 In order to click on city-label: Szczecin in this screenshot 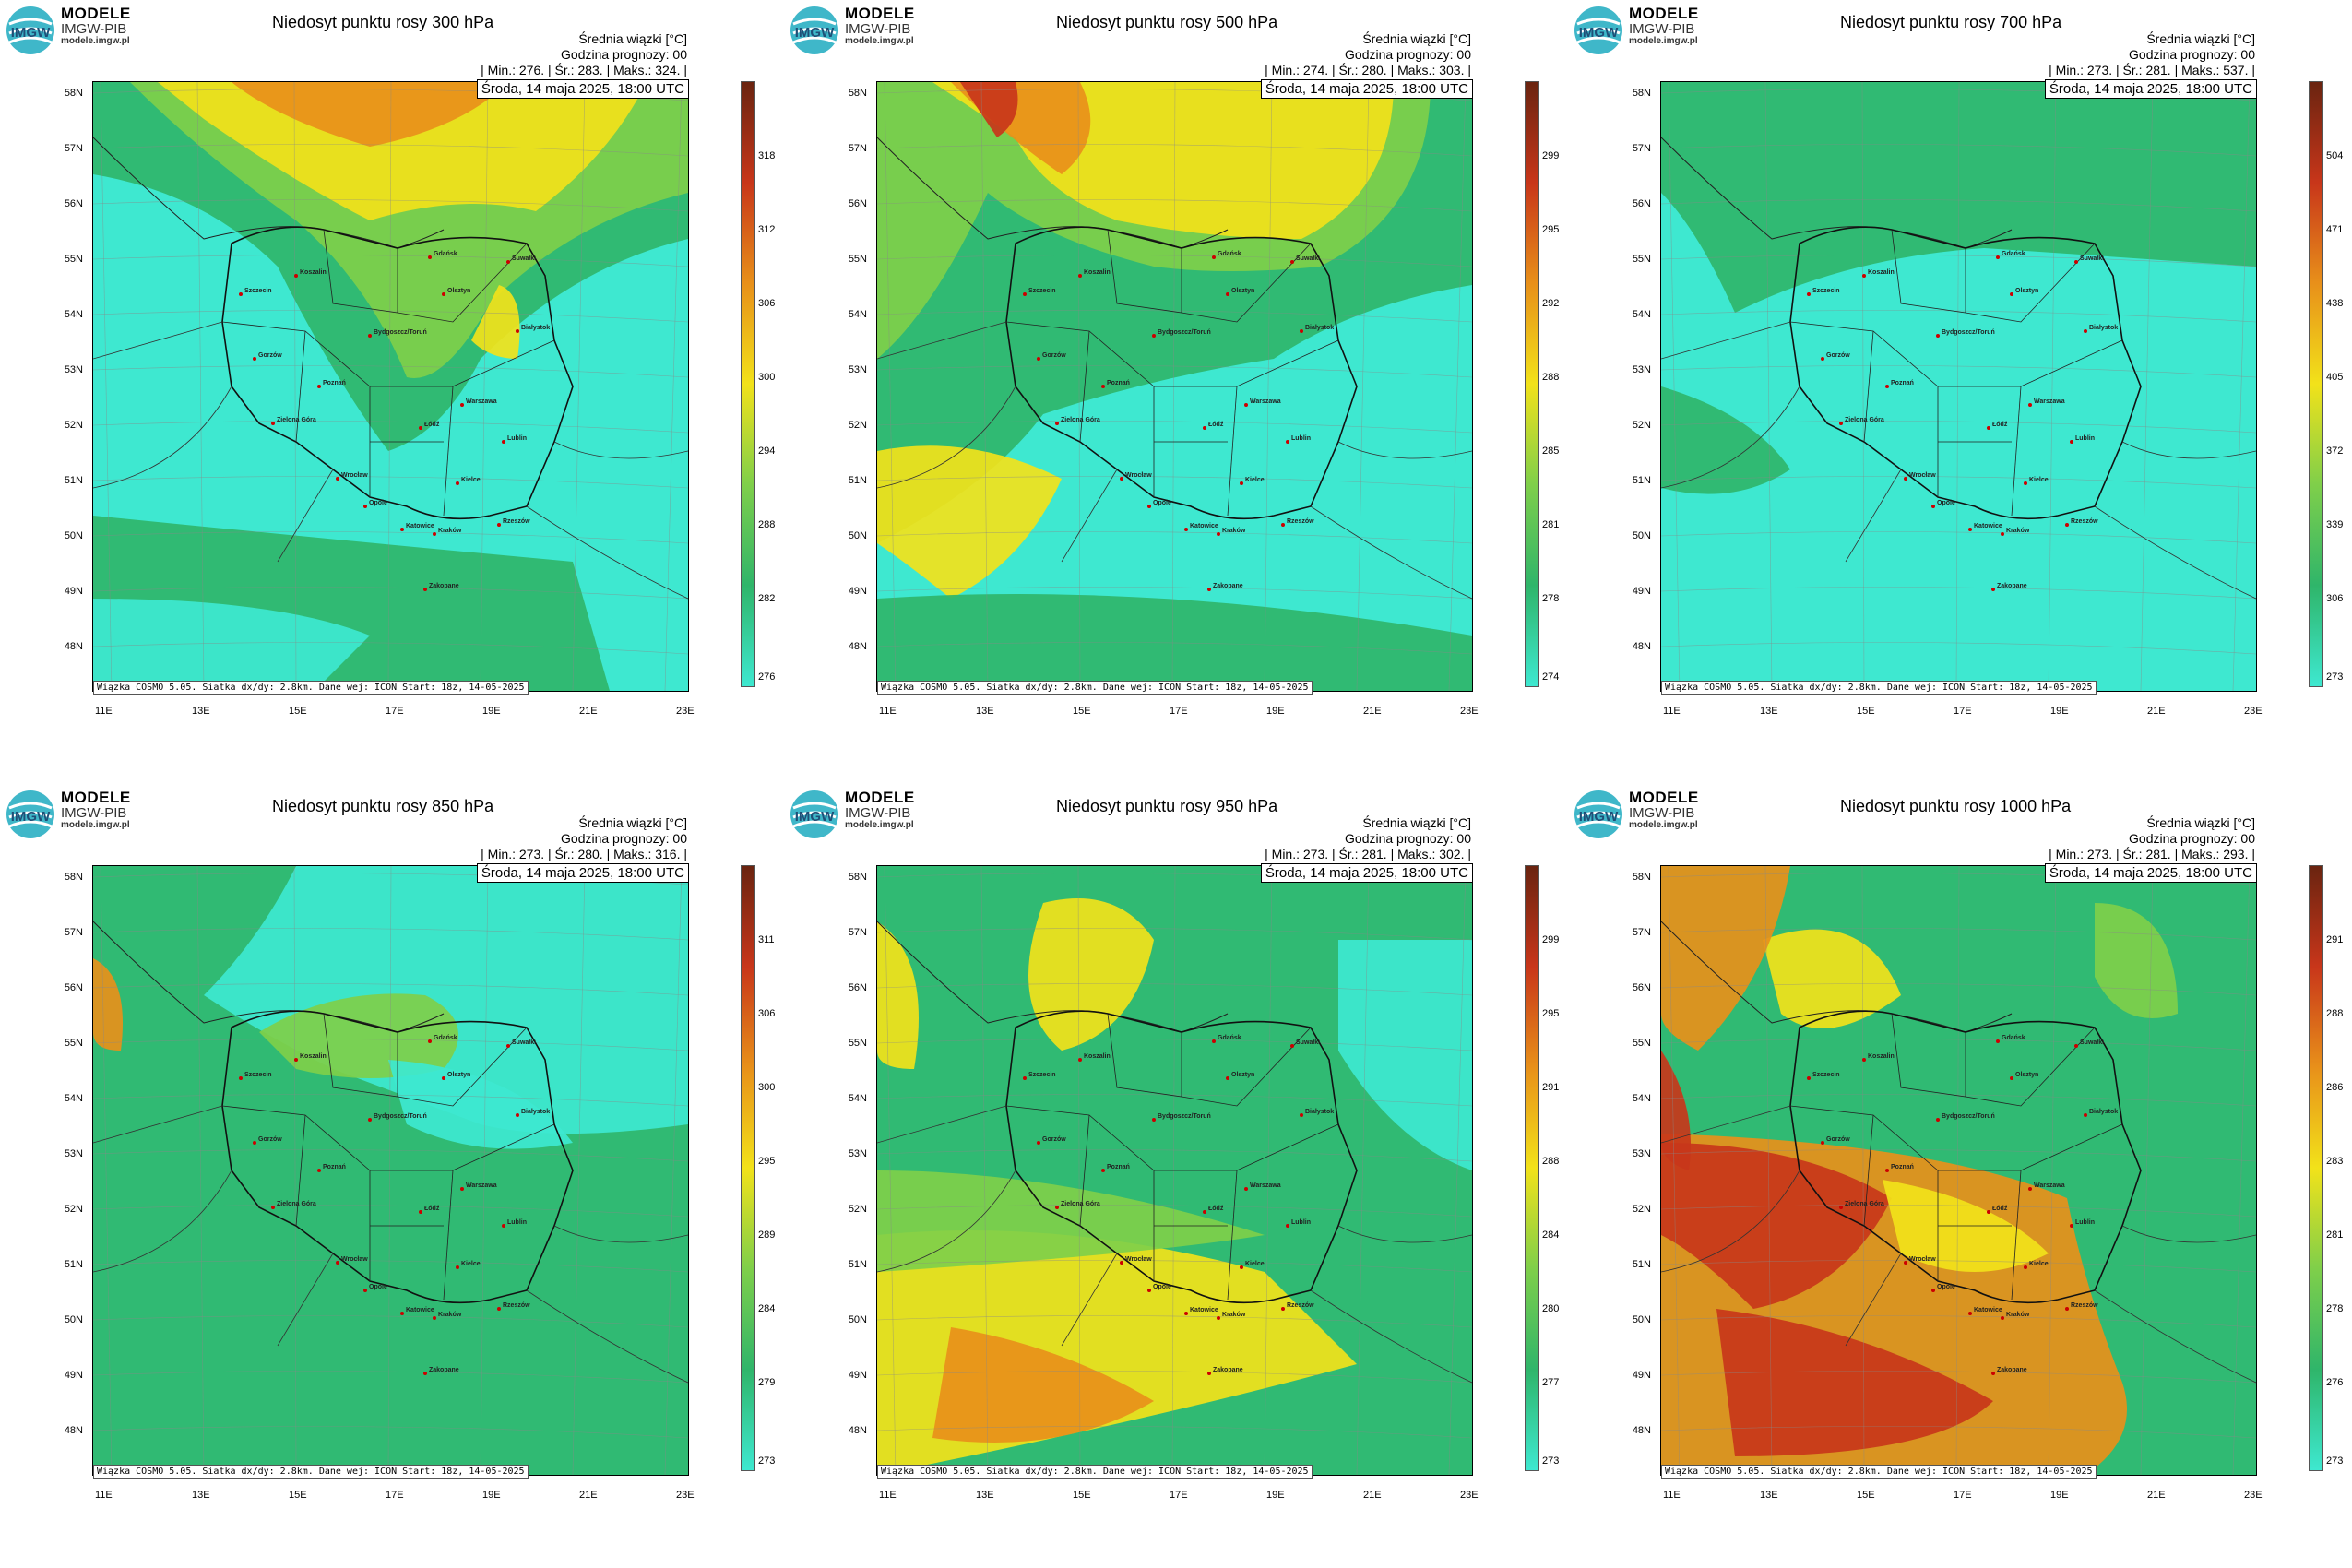, I will do `click(1042, 1075)`.